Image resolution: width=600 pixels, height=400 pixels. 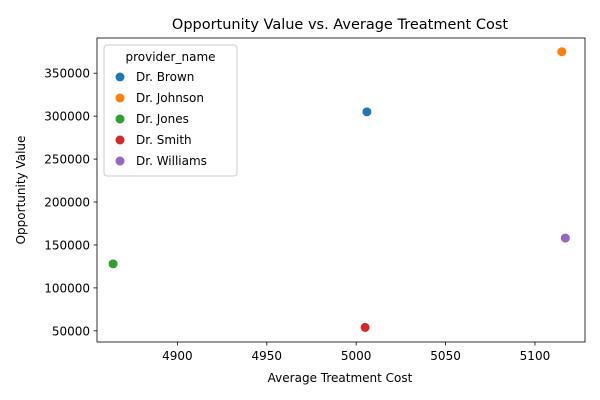 I want to click on legend-entry-label: Dr. Brown, so click(x=165, y=77).